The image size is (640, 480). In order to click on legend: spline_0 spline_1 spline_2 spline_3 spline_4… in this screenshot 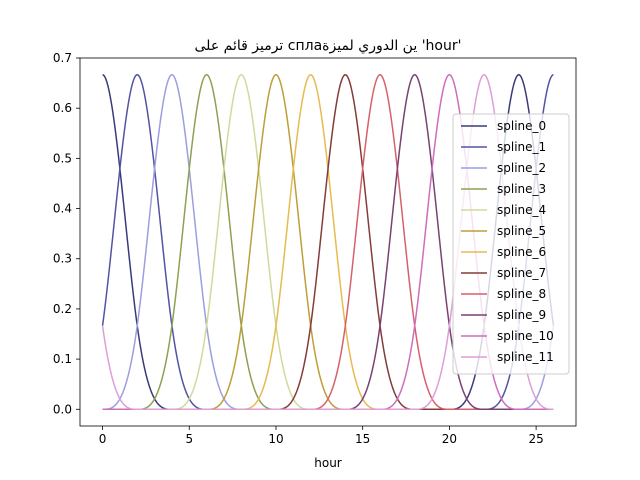, I will do `click(511, 244)`.